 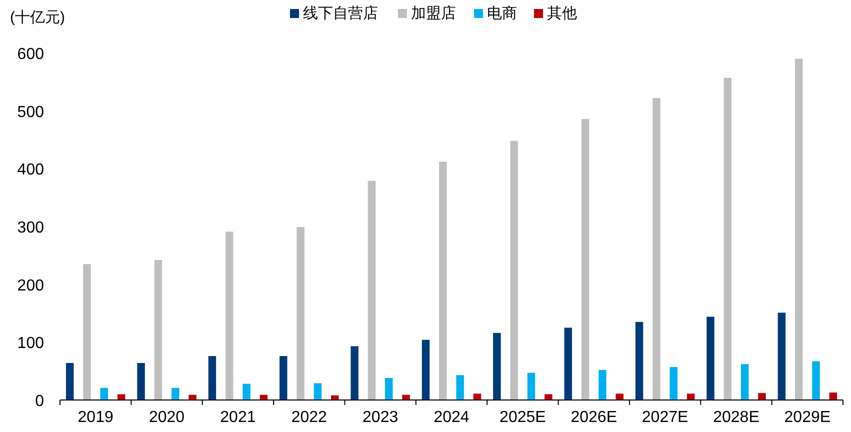 I want to click on legend-label: 其他, so click(x=562, y=13).